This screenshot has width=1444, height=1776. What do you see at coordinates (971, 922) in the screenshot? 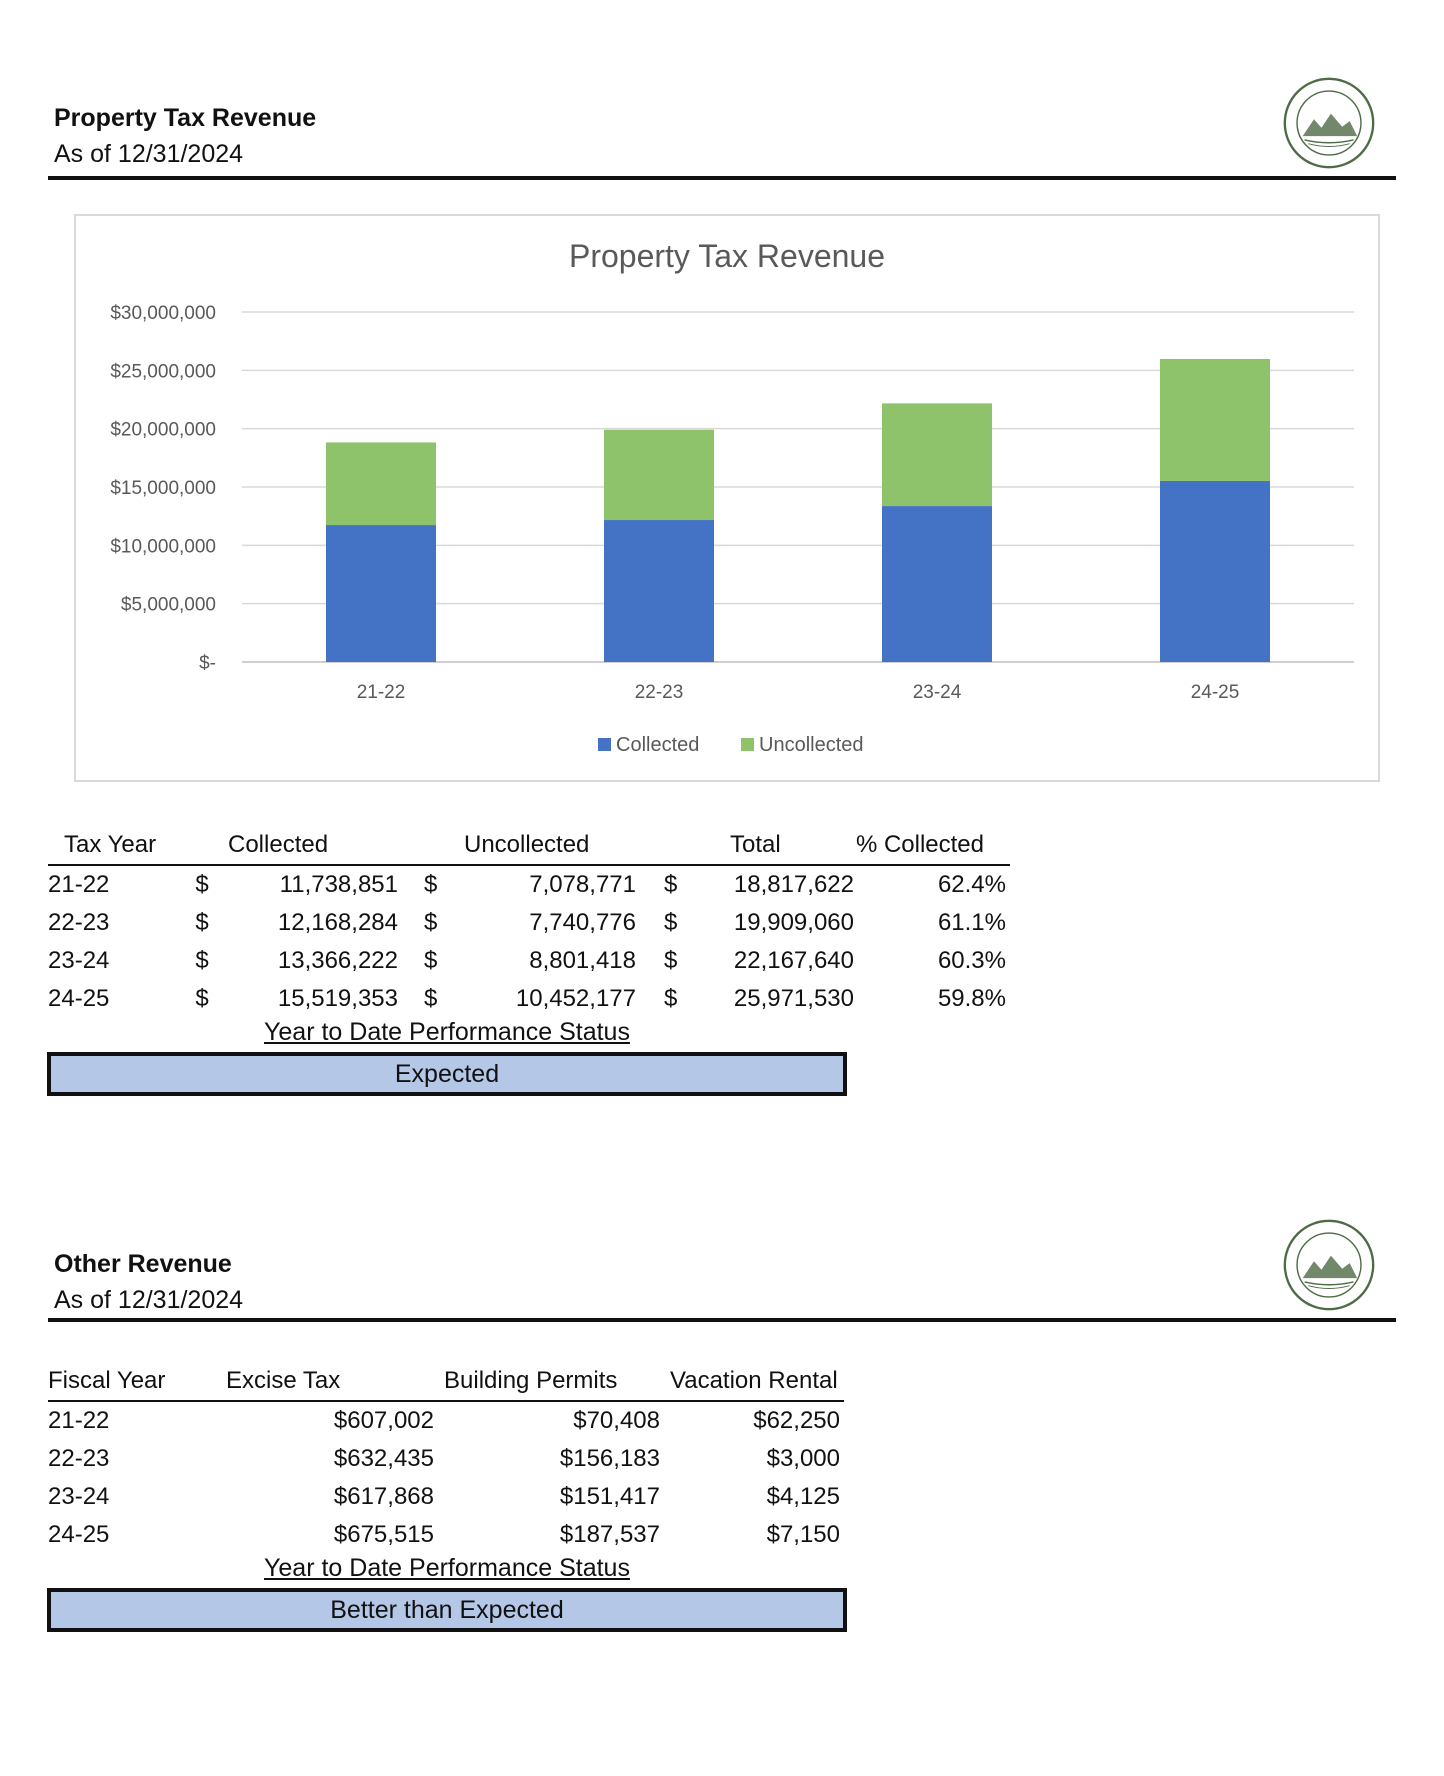
I see `row-pct: 61.1%` at bounding box center [971, 922].